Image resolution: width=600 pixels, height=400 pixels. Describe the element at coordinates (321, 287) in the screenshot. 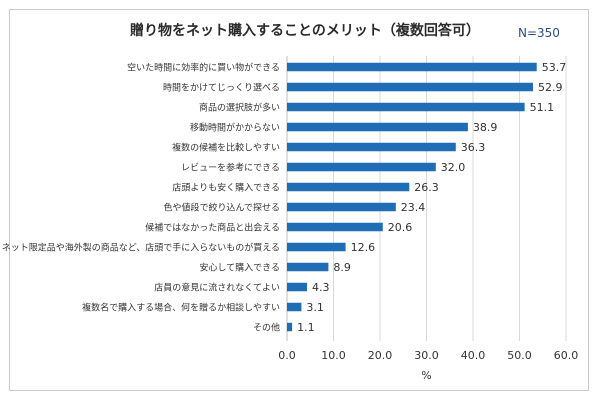

I see `value-label: 4.3` at that location.